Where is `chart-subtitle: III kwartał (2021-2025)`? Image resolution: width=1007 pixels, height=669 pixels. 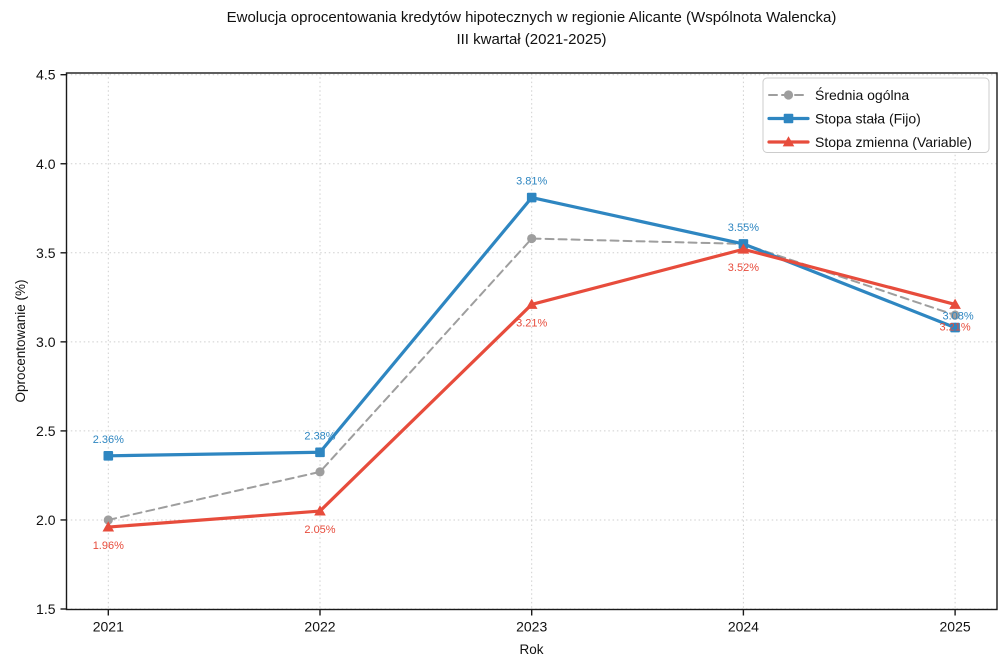
chart-subtitle: III kwartał (2021-2025) is located at coordinates (531, 39).